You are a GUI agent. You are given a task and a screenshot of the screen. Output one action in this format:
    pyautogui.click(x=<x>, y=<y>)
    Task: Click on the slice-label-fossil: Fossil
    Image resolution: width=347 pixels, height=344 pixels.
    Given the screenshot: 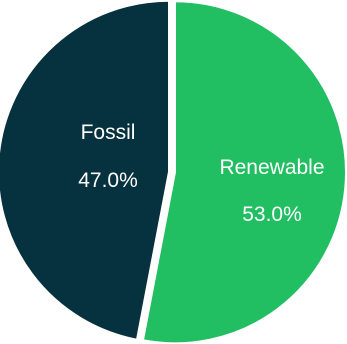 What is the action you would take?
    pyautogui.click(x=108, y=132)
    